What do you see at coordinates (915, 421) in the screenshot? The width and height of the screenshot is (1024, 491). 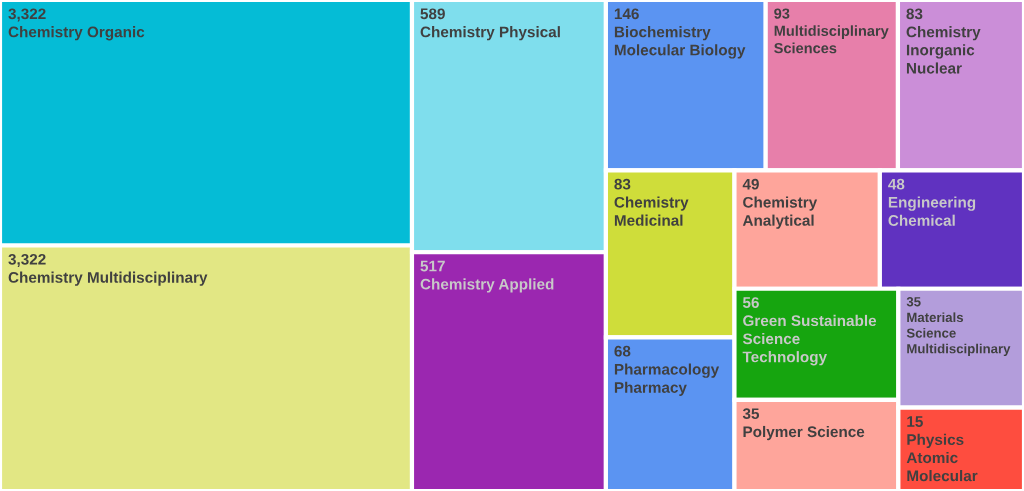 I see `data-label: 15` at bounding box center [915, 421].